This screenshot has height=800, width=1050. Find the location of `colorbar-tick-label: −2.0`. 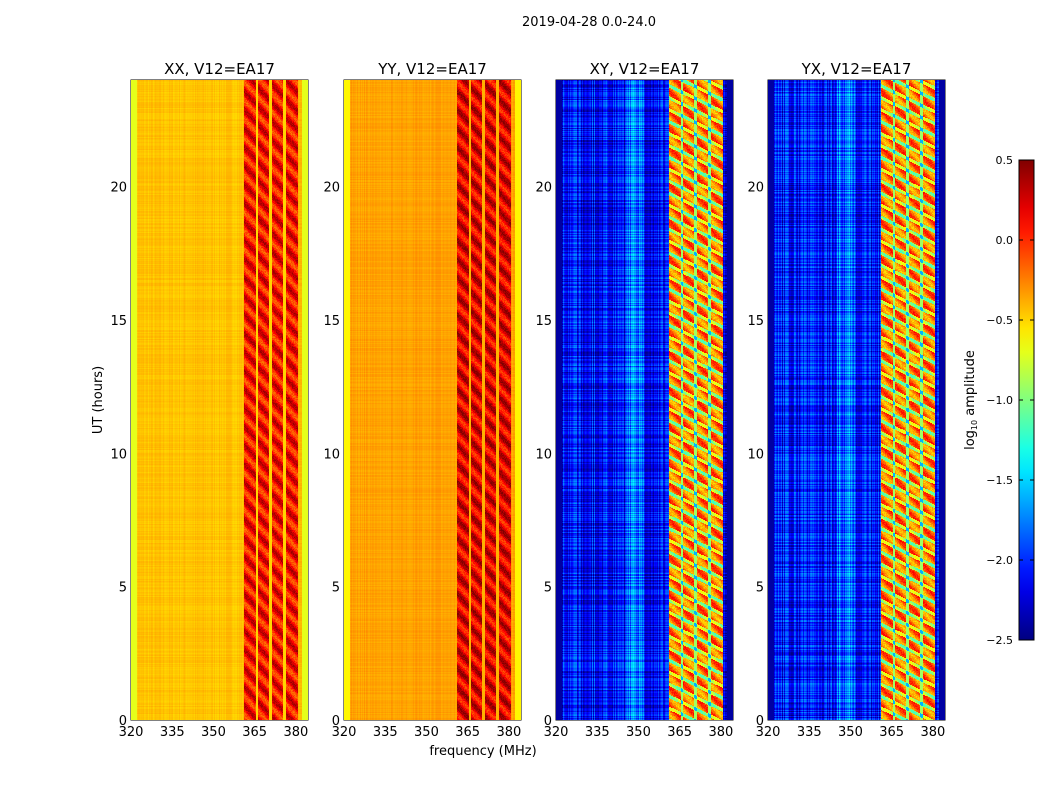

colorbar-tick-label: −2.0 is located at coordinates (999, 560).